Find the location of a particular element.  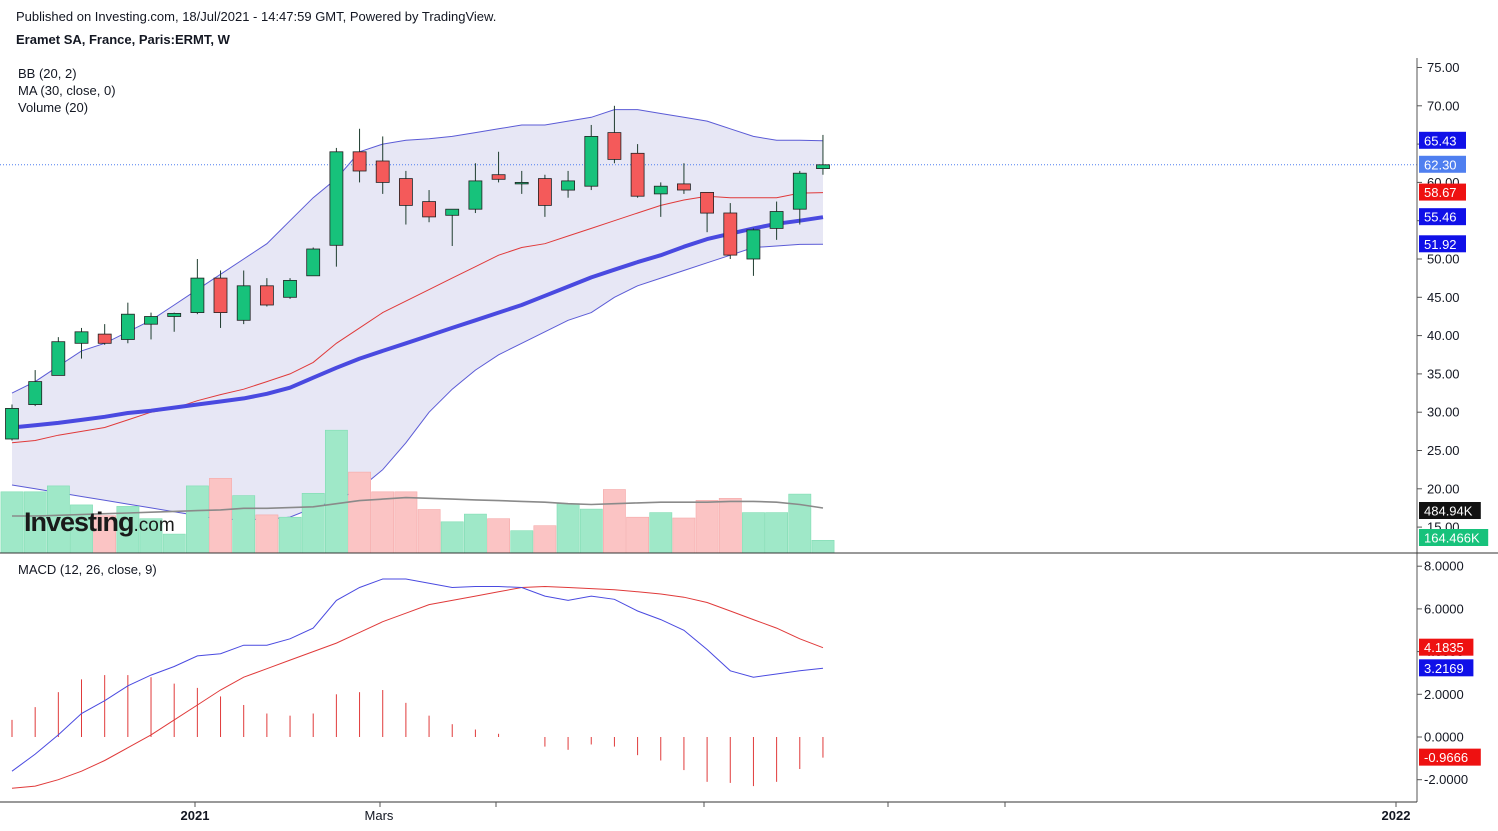

macd-tag: 3.2169 is located at coordinates (1444, 668).